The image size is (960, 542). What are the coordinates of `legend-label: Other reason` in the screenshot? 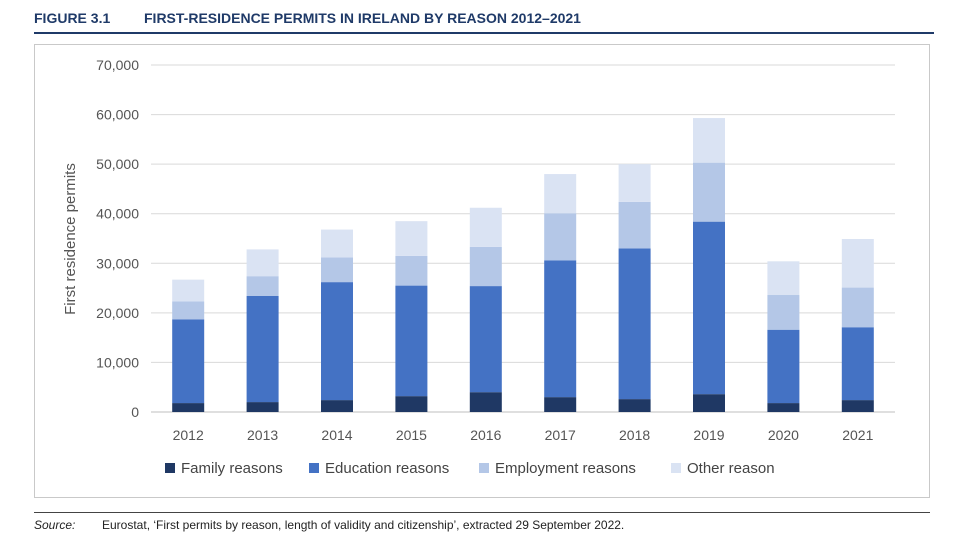 It's located at (731, 468).